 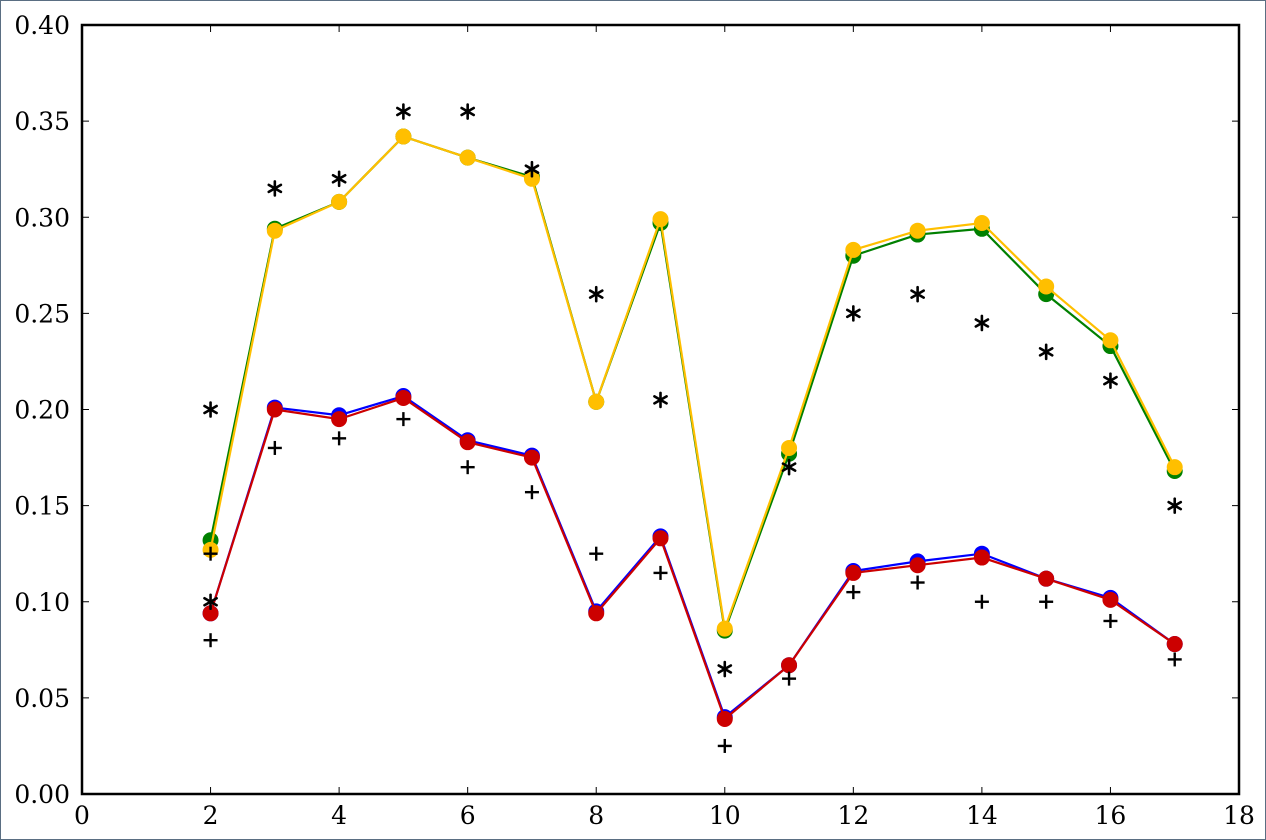 I want to click on x-tick-label: 12, so click(x=853, y=815).